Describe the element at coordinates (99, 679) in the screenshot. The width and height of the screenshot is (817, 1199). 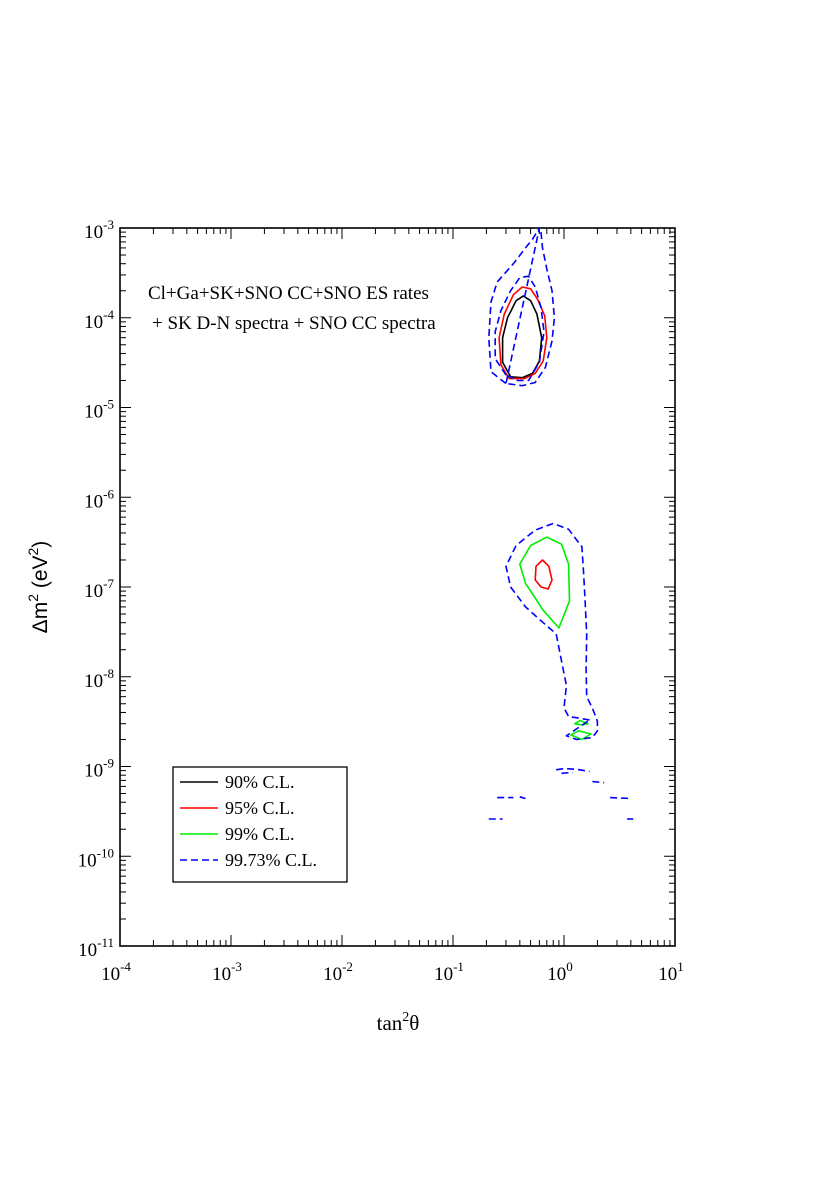
I see `y-tick-label: 10⁻⁸` at that location.